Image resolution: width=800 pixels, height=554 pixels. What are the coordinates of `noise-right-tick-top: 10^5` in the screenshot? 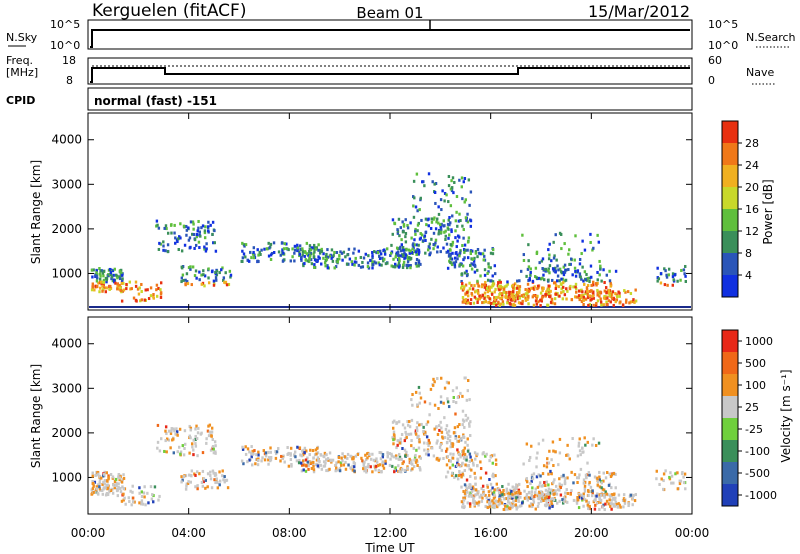 It's located at (723, 24).